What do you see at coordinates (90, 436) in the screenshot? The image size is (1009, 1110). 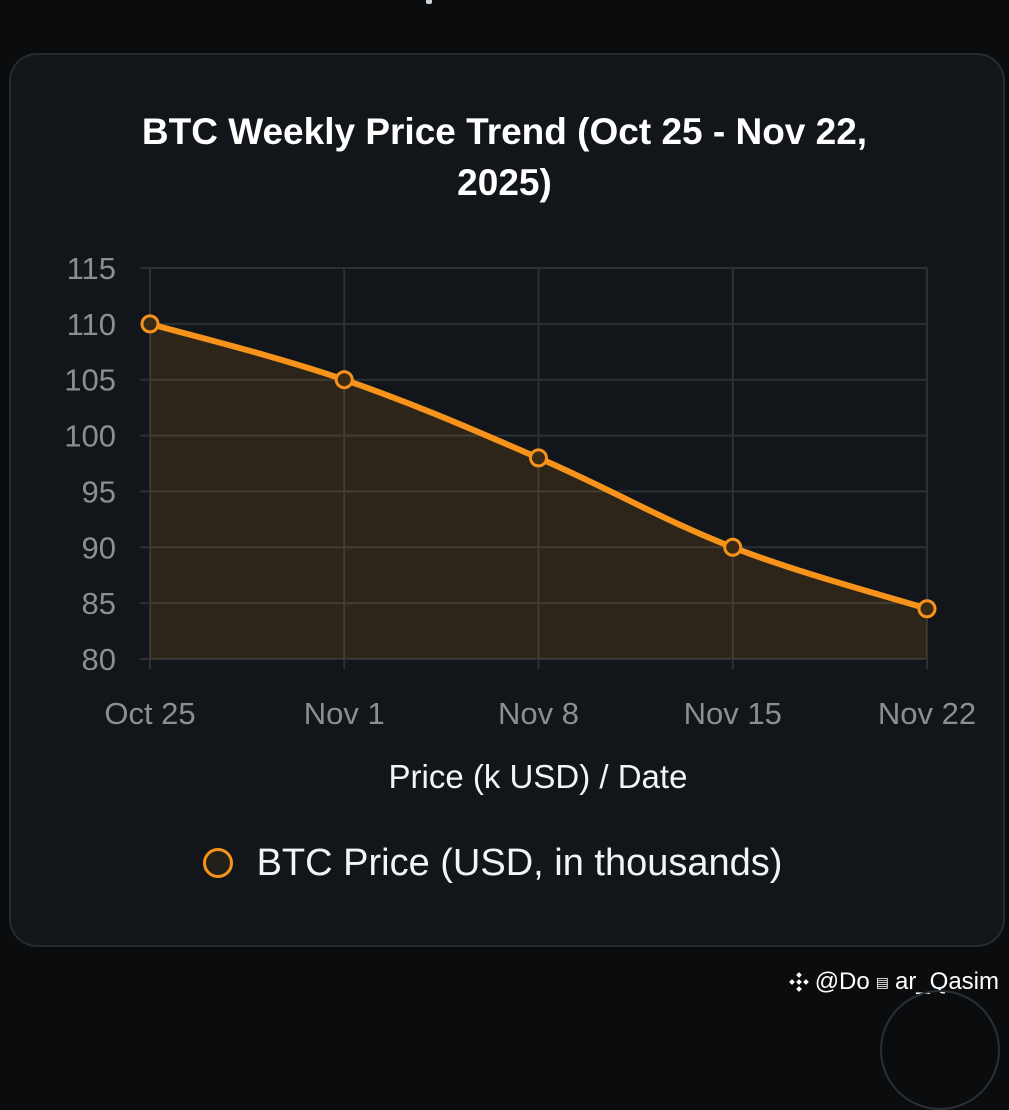 I see `y-tick-label: 100` at bounding box center [90, 436].